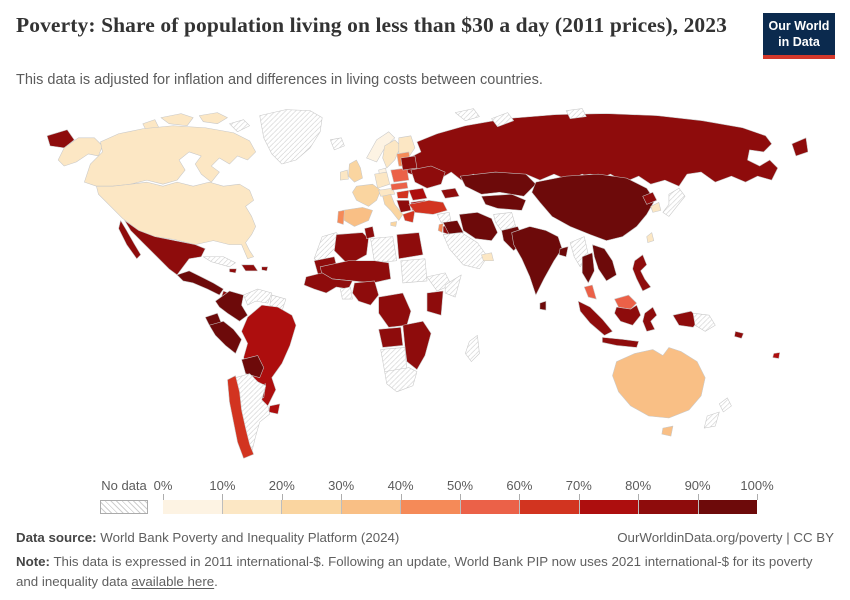 The image size is (850, 600). I want to click on country-sulawesi, so click(650, 319).